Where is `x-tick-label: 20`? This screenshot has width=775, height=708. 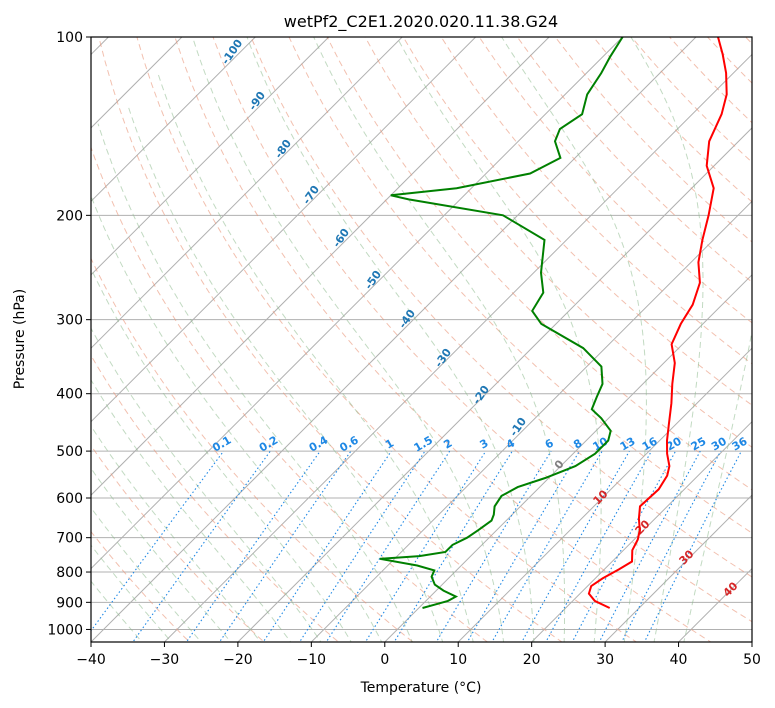 x-tick-label: 20 is located at coordinates (532, 660).